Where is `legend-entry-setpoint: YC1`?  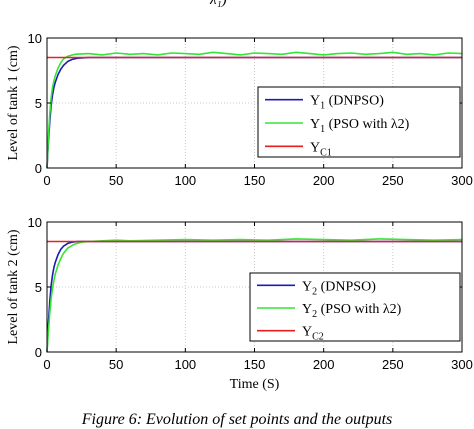
legend-entry-setpoint: YC1 is located at coordinates (321, 149).